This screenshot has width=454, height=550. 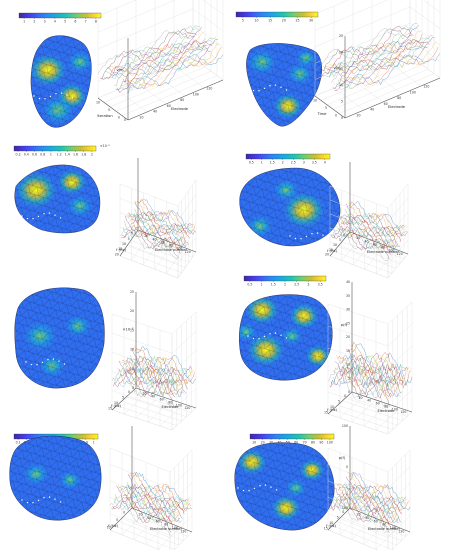 What do you see at coordinates (325, 163) in the screenshot?
I see `colorbar-tick-label: 4` at bounding box center [325, 163].